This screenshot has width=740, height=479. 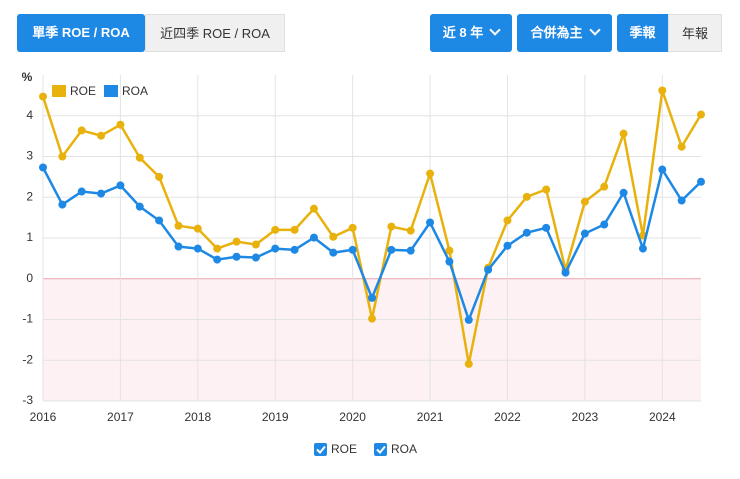 What do you see at coordinates (27, 359) in the screenshot?
I see `y-tick-label: -2` at bounding box center [27, 359].